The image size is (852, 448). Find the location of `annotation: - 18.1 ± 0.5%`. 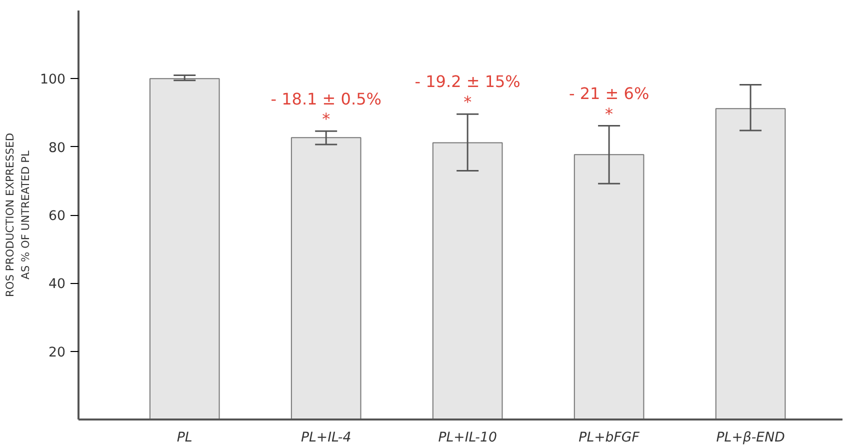

annotation: - 18.1 ± 0.5% is located at coordinates (326, 98).